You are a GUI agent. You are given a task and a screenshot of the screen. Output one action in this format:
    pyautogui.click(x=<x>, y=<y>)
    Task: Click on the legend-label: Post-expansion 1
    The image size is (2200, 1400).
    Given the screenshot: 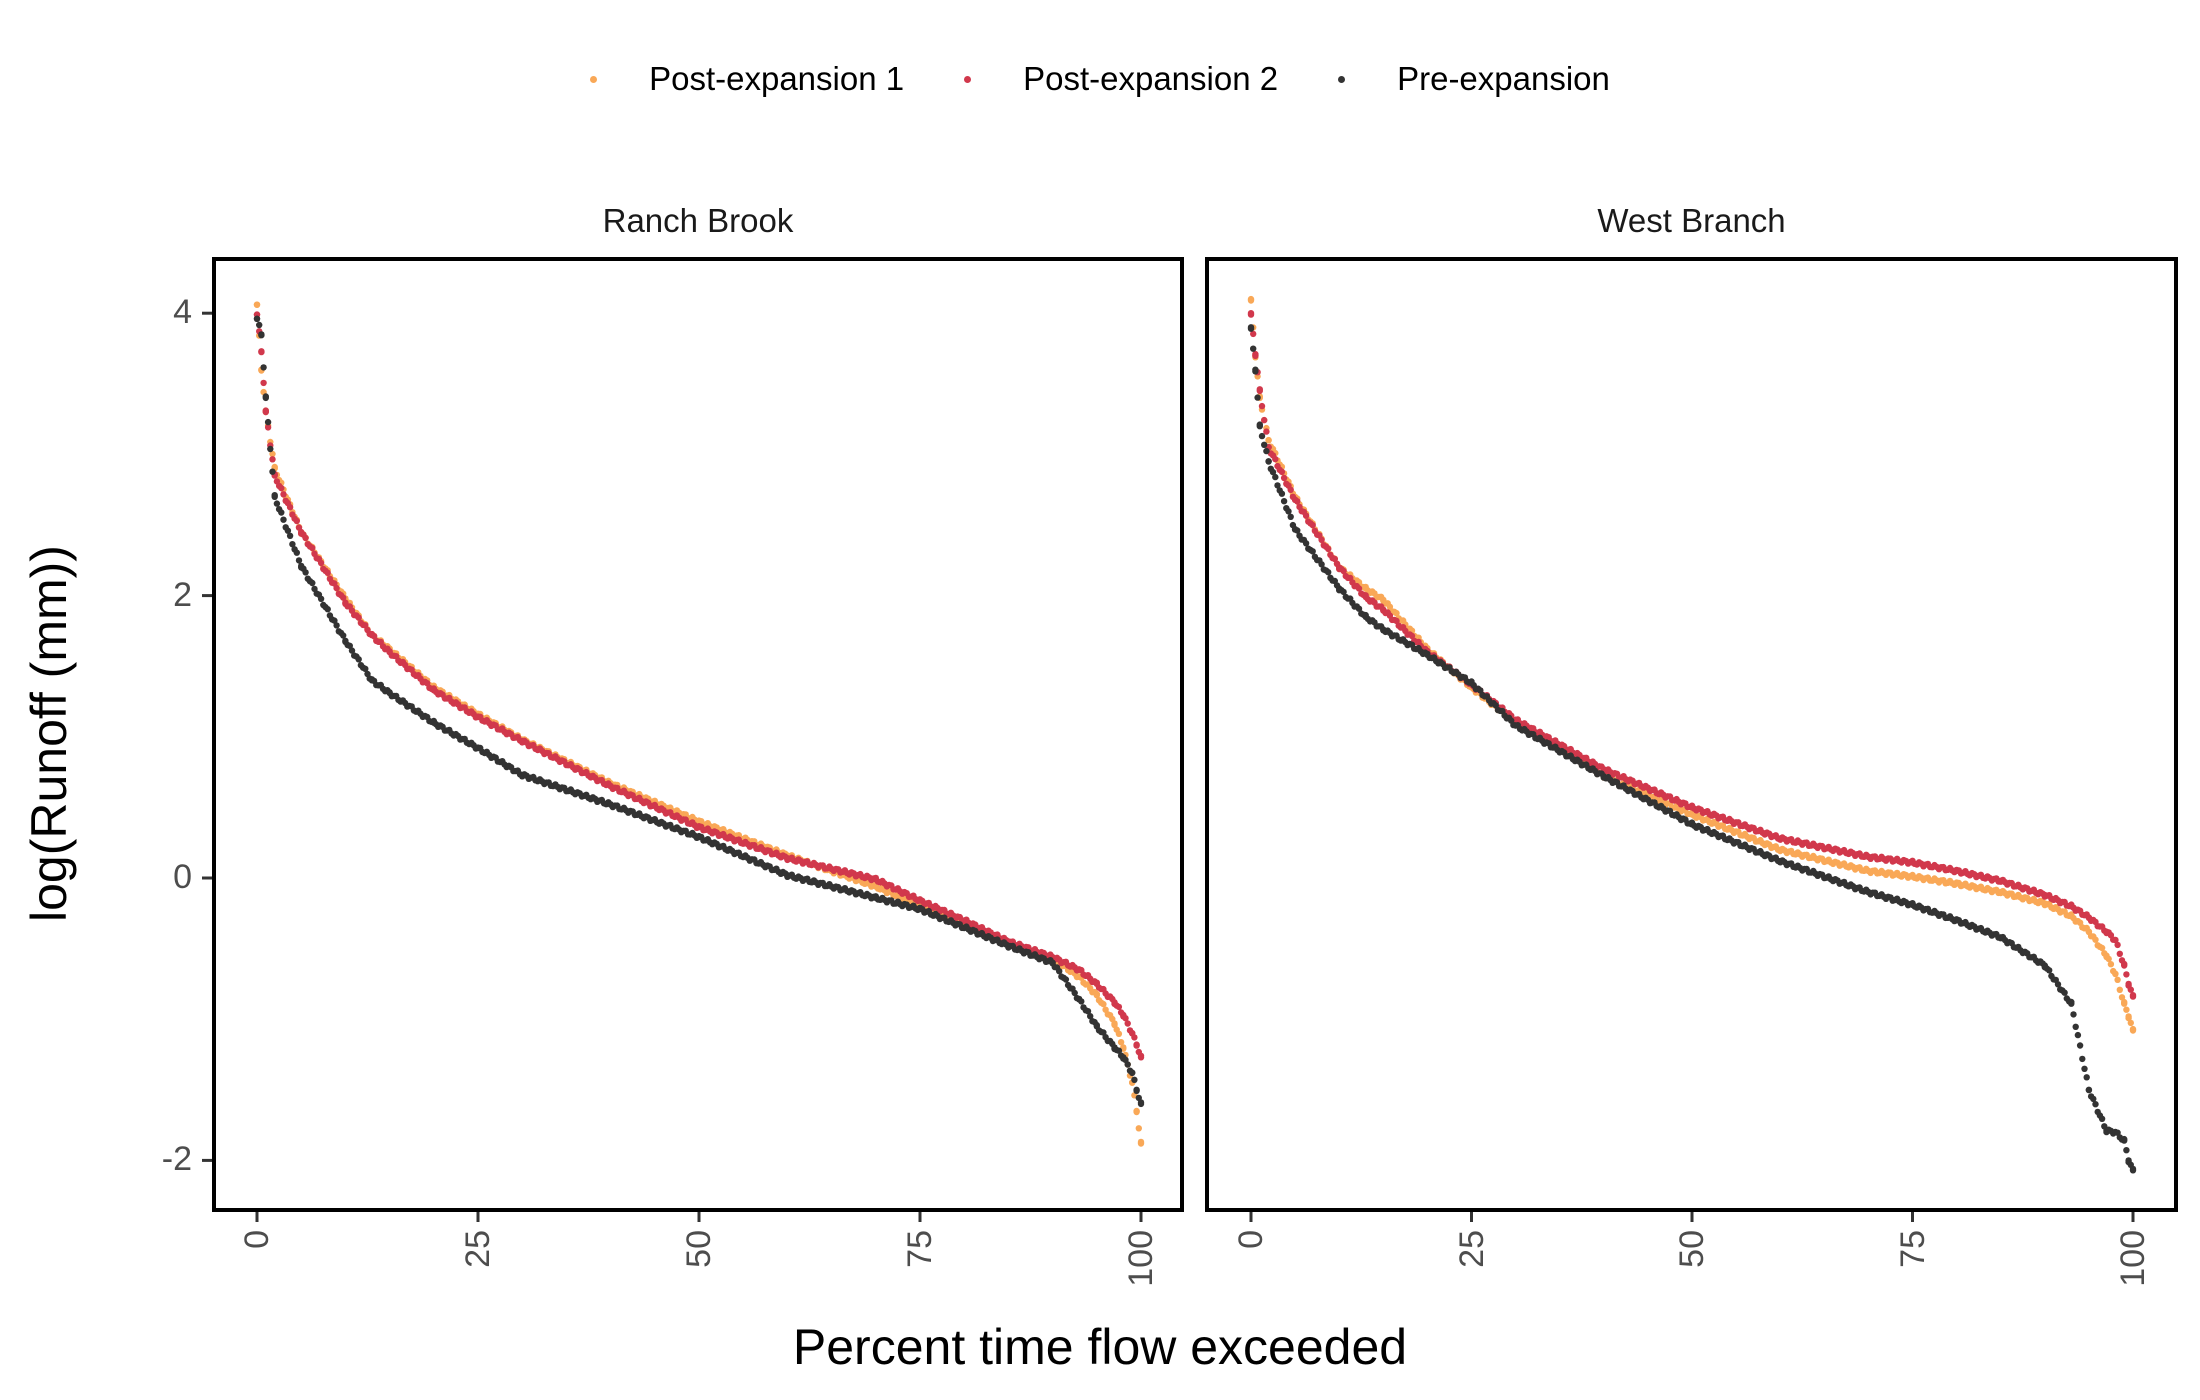 What is the action you would take?
    pyautogui.click(x=777, y=78)
    